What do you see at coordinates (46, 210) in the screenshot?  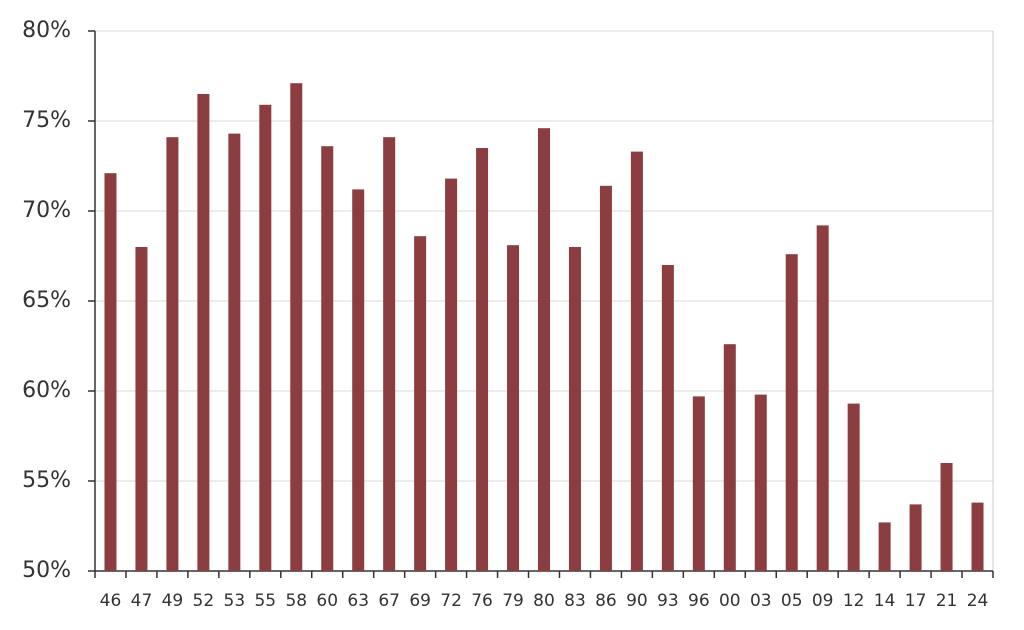 I see `y-tick-label: 70%` at bounding box center [46, 210].